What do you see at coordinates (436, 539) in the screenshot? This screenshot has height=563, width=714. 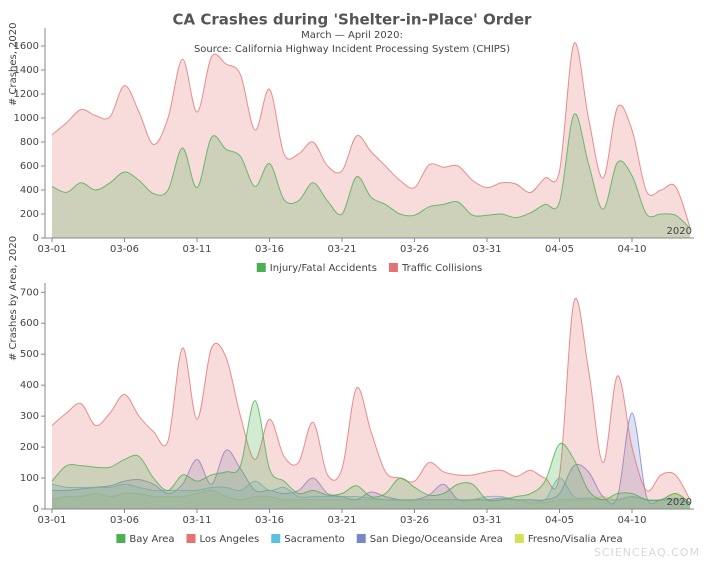 I see `legend-label: San Diego/Oceanside Area` at bounding box center [436, 539].